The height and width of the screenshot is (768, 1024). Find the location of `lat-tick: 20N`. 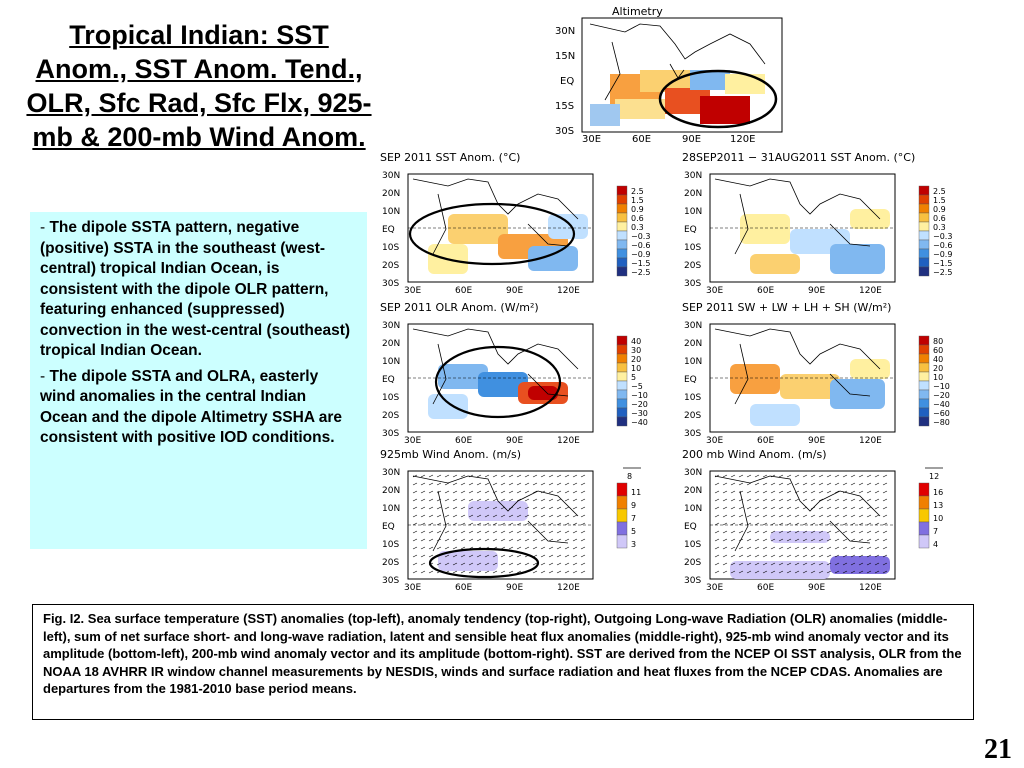

lat-tick: 20N is located at coordinates (693, 491).